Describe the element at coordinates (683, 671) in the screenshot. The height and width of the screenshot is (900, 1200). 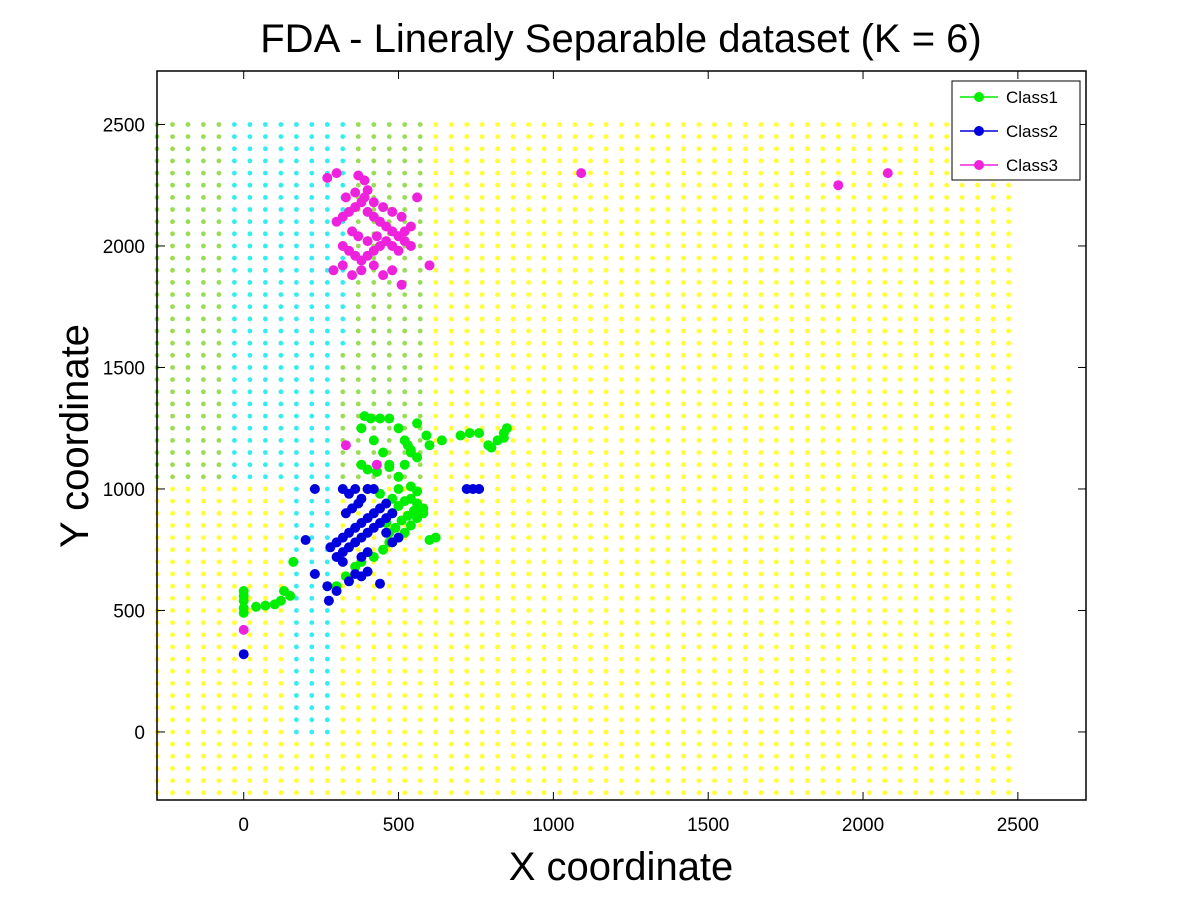
I see `grid-dot-1914` at that location.